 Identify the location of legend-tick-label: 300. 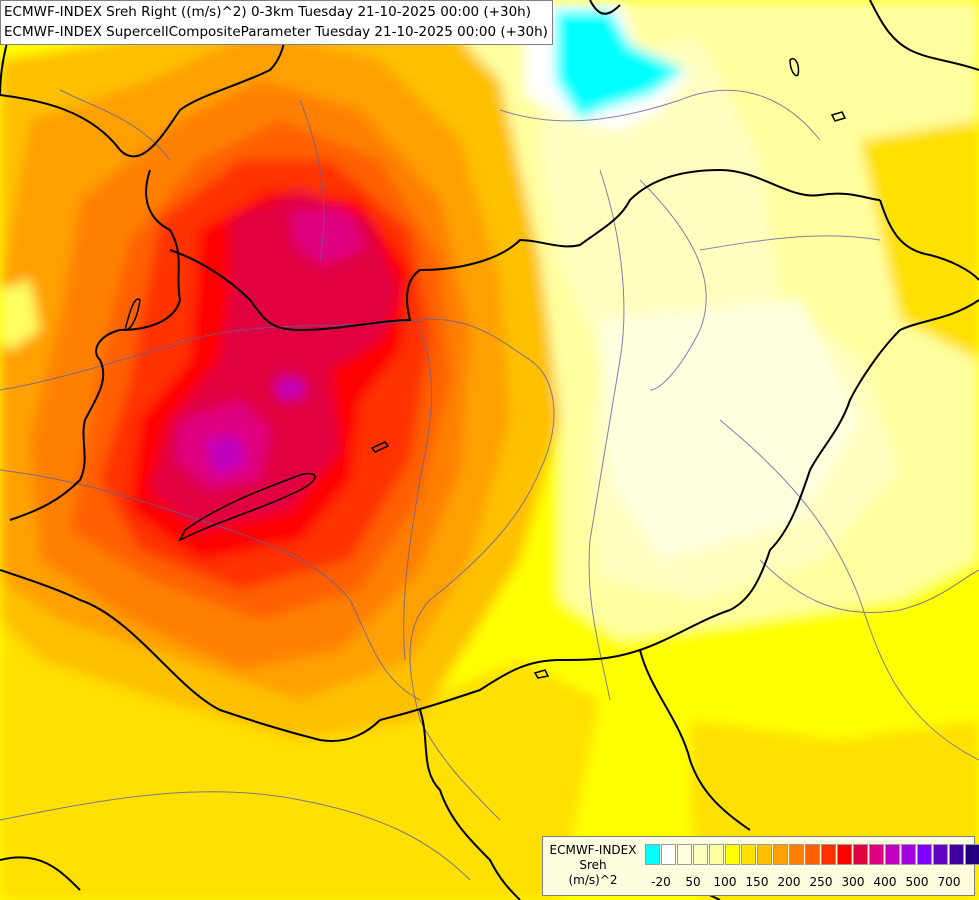
(853, 882).